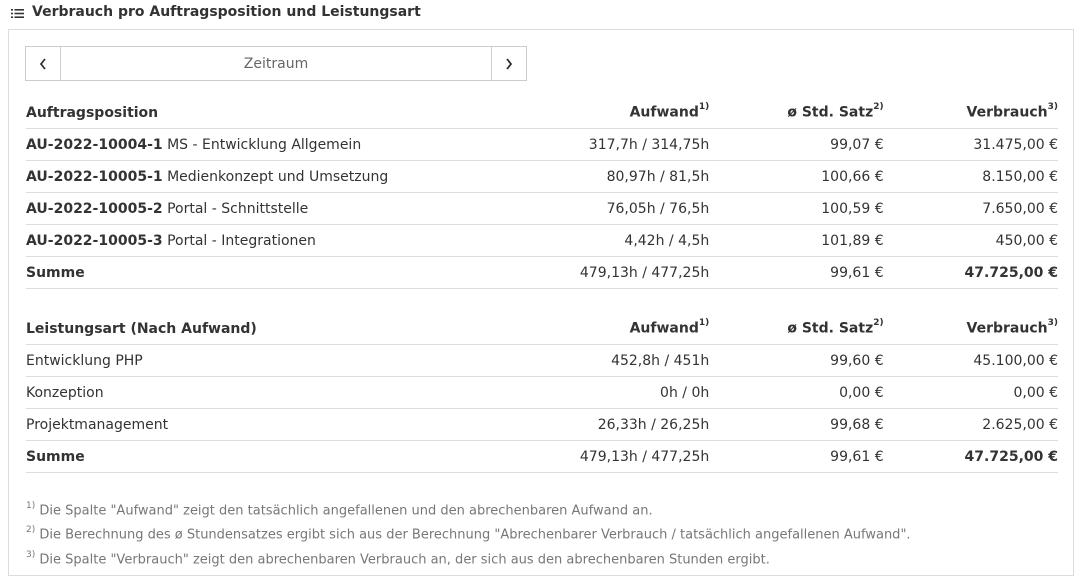 The height and width of the screenshot is (584, 1084). What do you see at coordinates (582, 392) in the screenshot?
I see `effort-cell: 0h / 0h` at bounding box center [582, 392].